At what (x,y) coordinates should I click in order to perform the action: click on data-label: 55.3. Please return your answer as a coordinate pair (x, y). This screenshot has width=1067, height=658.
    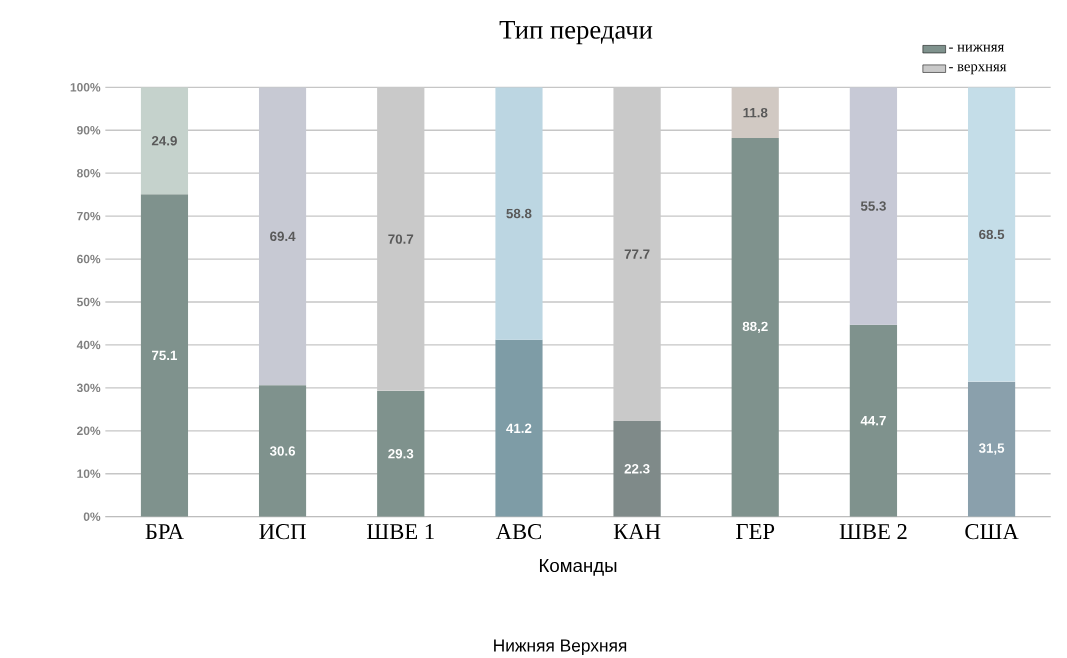
    Looking at the image, I should click on (873, 206).